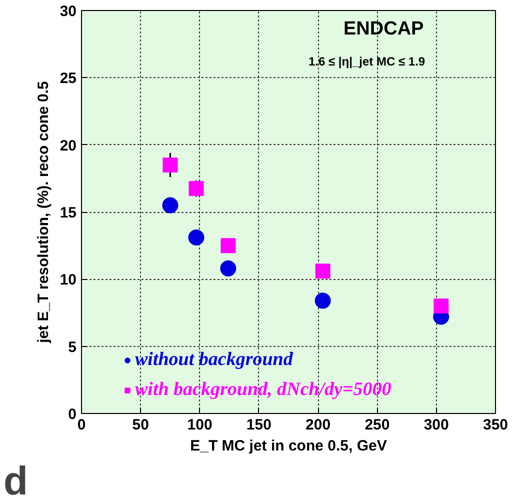 The image size is (515, 503). I want to click on x-tick-label: 100, so click(199, 425).